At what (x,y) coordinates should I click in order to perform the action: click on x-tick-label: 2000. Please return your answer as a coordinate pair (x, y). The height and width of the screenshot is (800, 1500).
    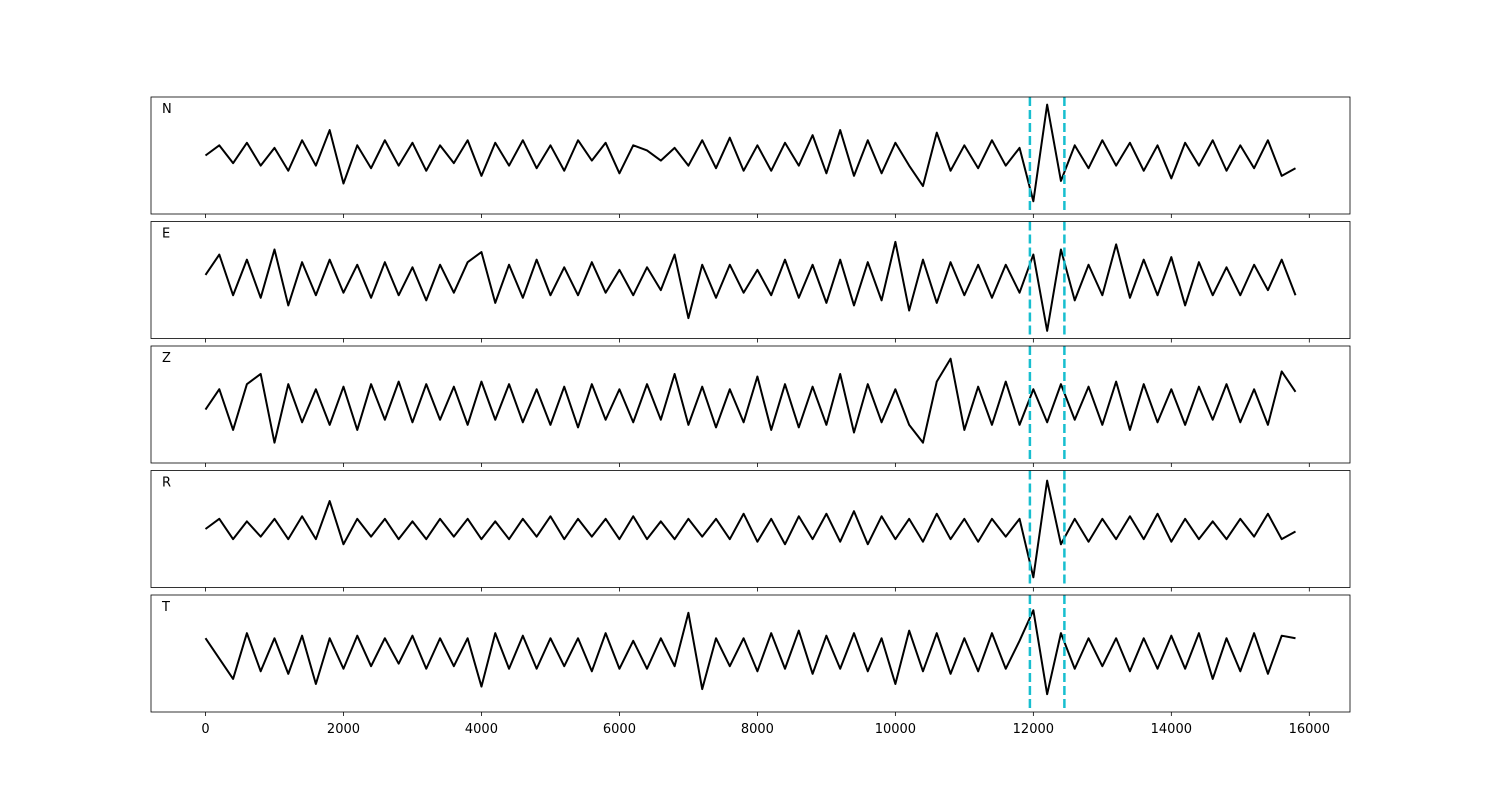
    Looking at the image, I should click on (343, 729).